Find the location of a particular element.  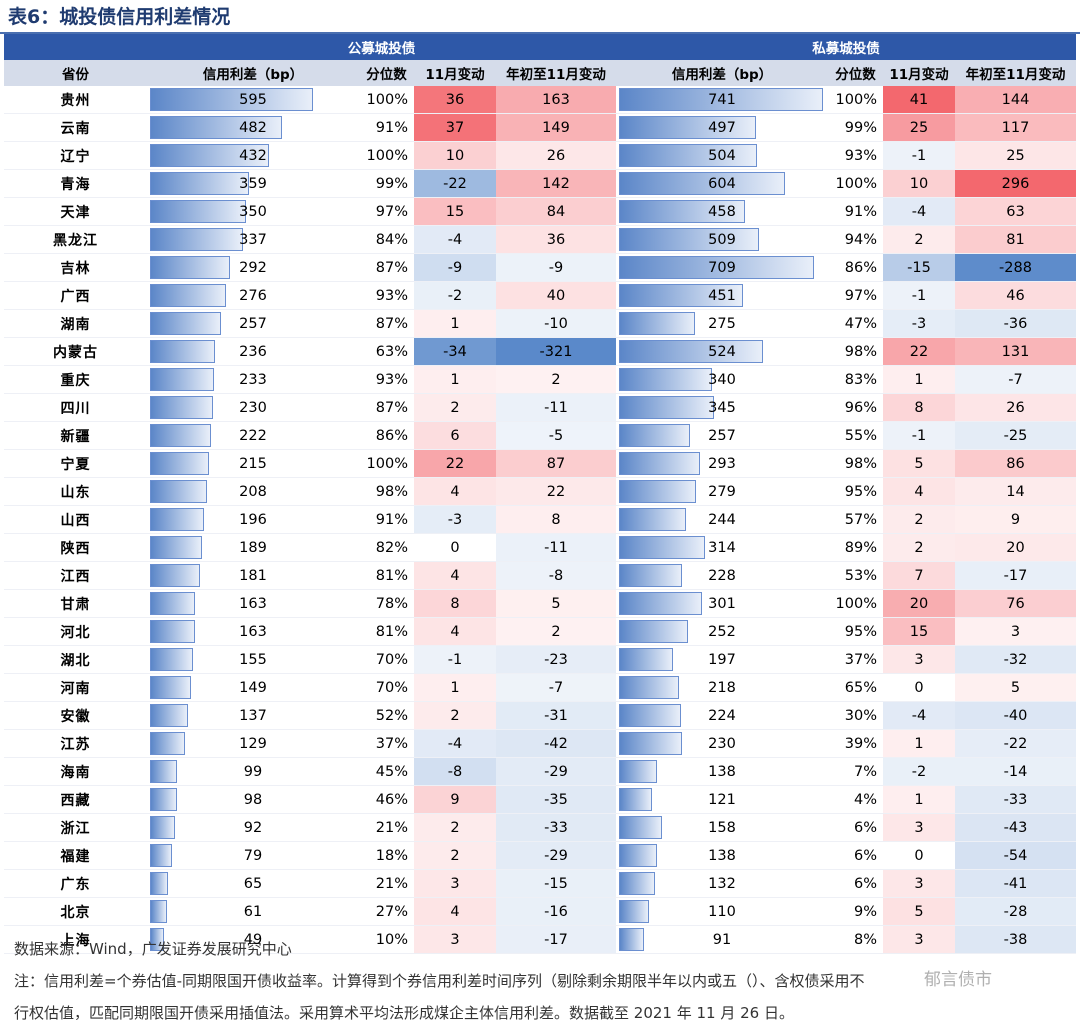

province-cell: 内蒙古 is located at coordinates (75, 351).